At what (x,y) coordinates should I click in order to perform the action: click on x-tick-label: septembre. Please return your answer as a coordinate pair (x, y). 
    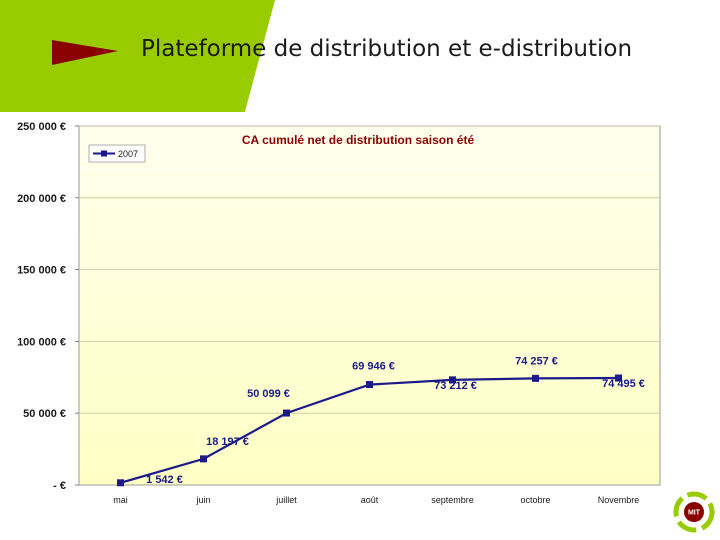
    Looking at the image, I should click on (452, 500).